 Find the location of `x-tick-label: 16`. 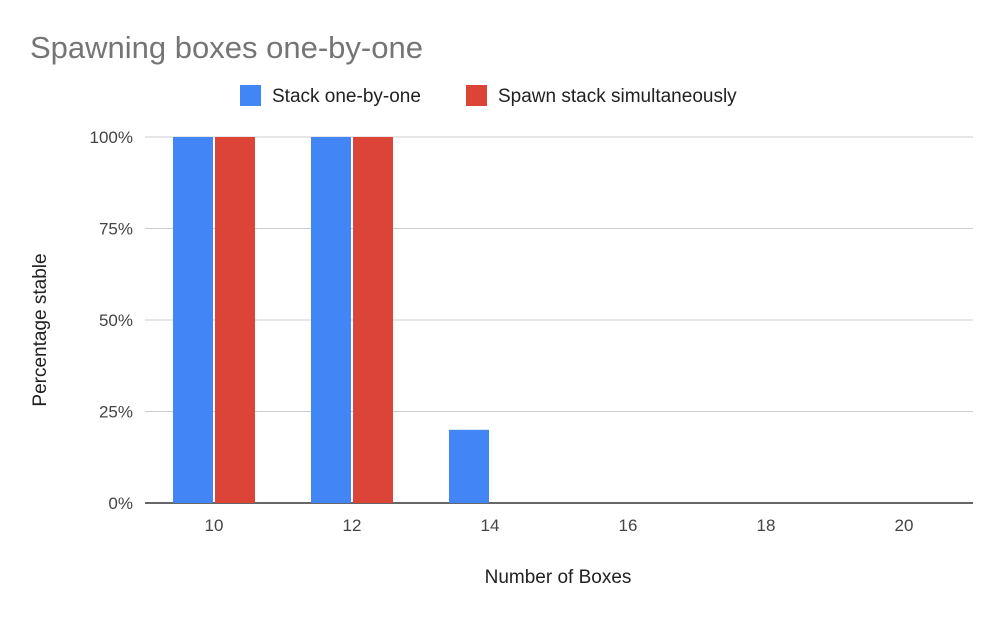

x-tick-label: 16 is located at coordinates (628, 525).